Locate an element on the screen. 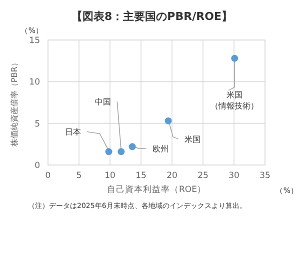  y-axis-title: 株価純資産倍率（PBR） is located at coordinates (14, 103).